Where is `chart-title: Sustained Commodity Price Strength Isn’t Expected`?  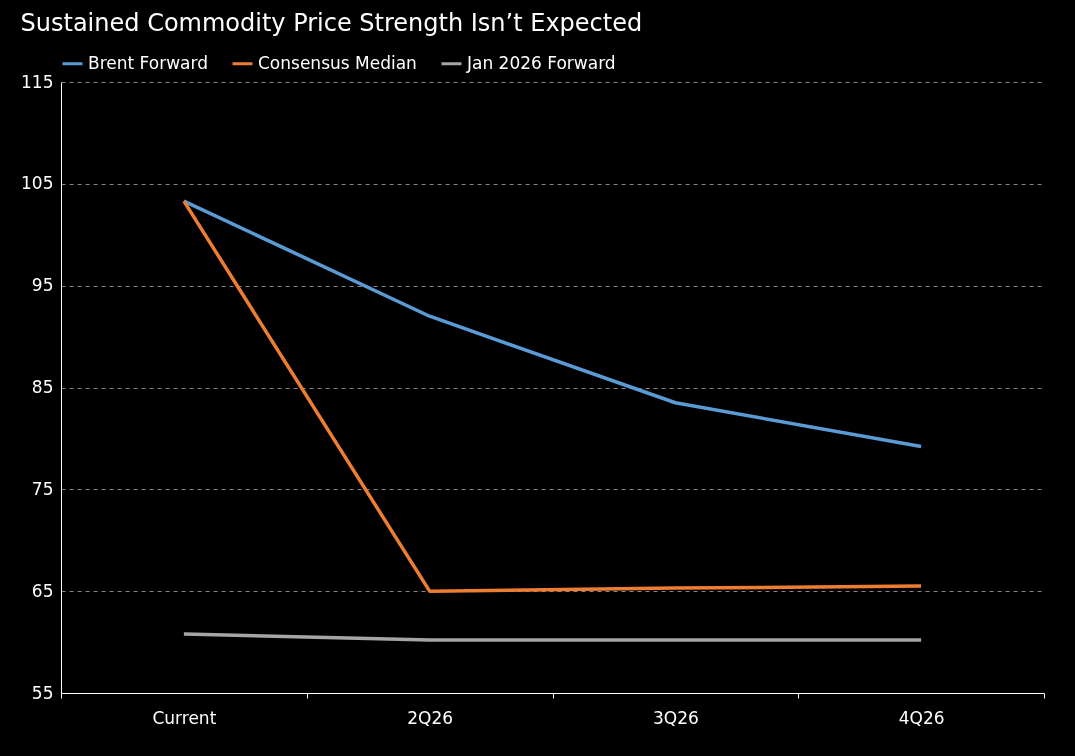 chart-title: Sustained Commodity Price Strength Isn’t Expected is located at coordinates (331, 23).